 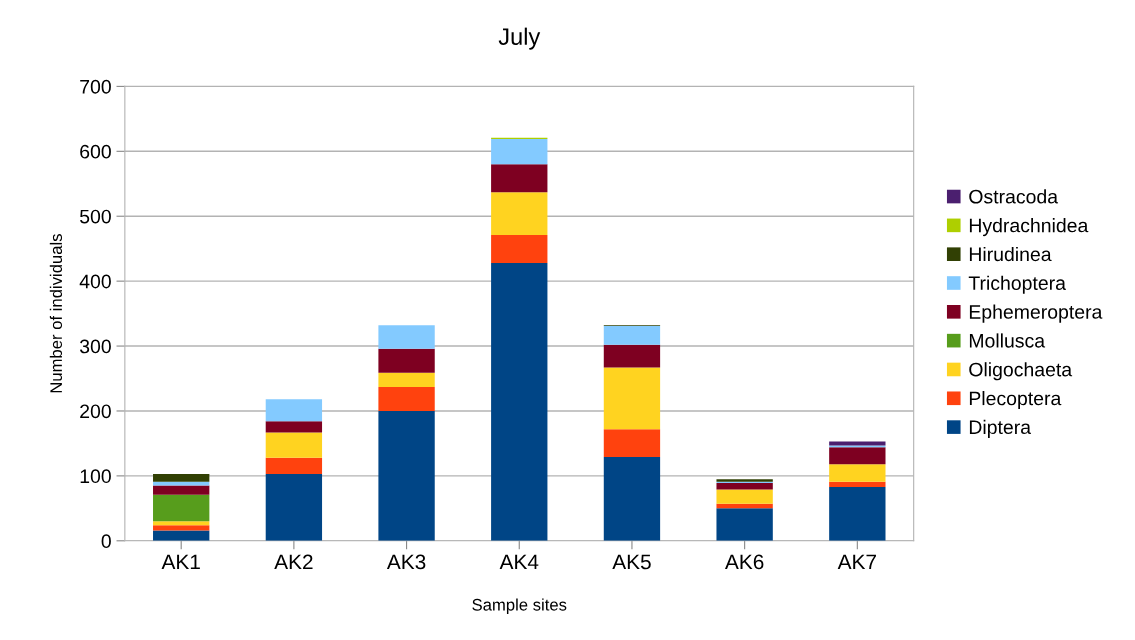 I want to click on x-tick-label: AK7, so click(x=856, y=562).